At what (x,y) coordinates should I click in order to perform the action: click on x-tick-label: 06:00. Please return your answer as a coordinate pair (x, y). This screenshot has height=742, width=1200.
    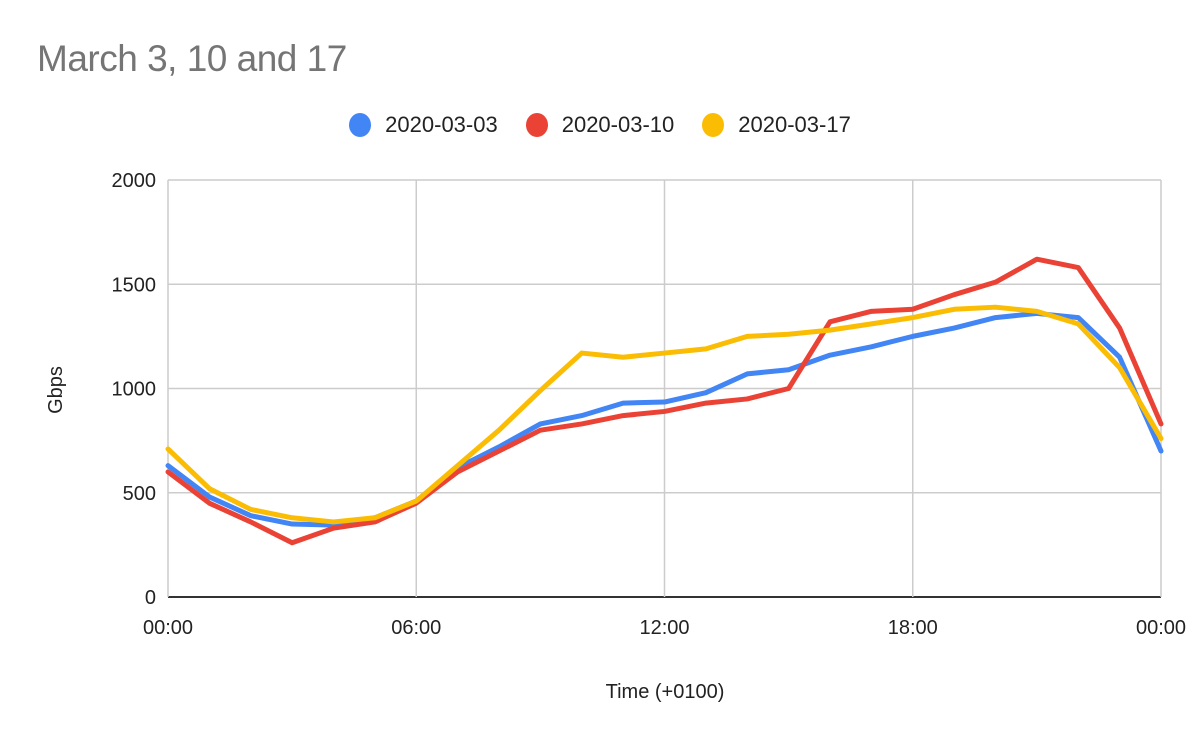
    Looking at the image, I should click on (416, 628).